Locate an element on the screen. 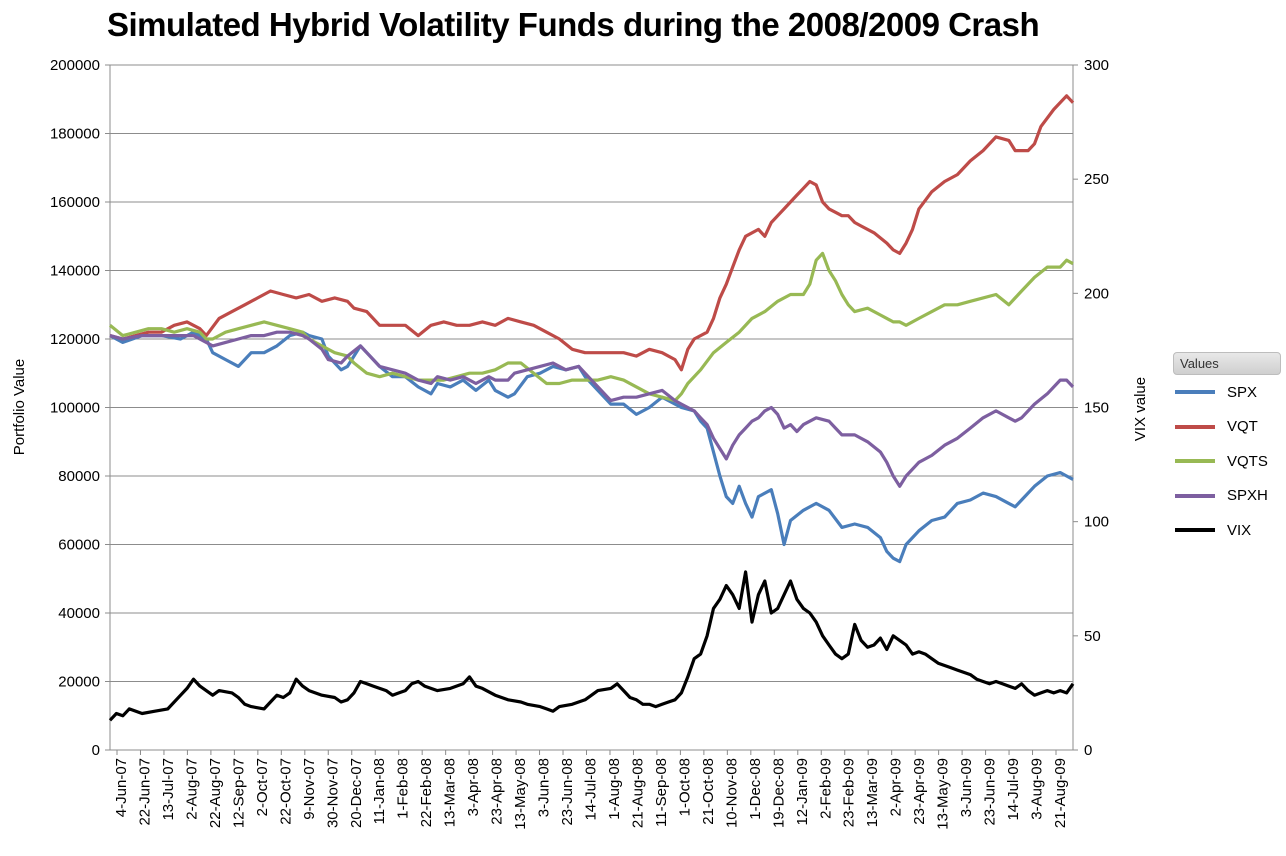 Image resolution: width=1286 pixels, height=856 pixels. legend-label: SPX is located at coordinates (1242, 392).